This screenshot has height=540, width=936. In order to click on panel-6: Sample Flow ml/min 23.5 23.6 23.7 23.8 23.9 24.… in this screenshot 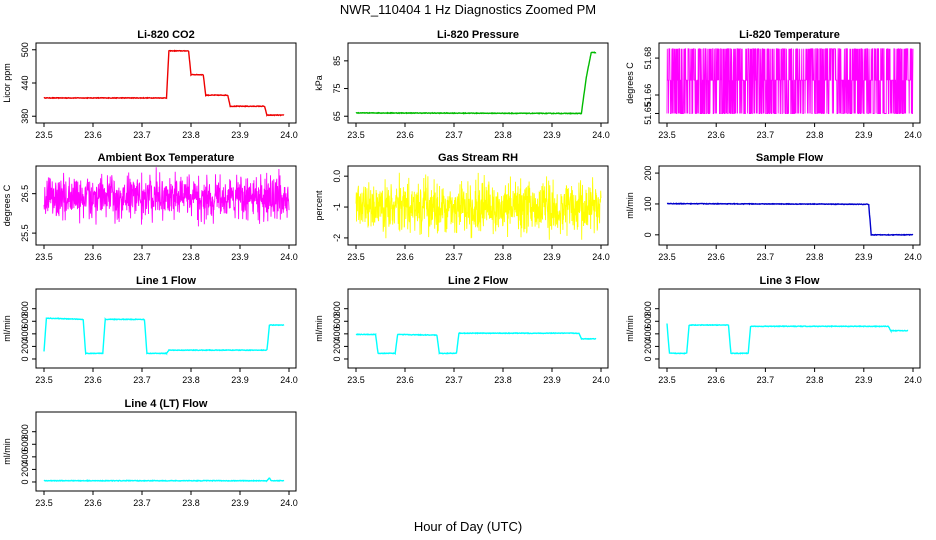, I will do `click(773, 207)`.